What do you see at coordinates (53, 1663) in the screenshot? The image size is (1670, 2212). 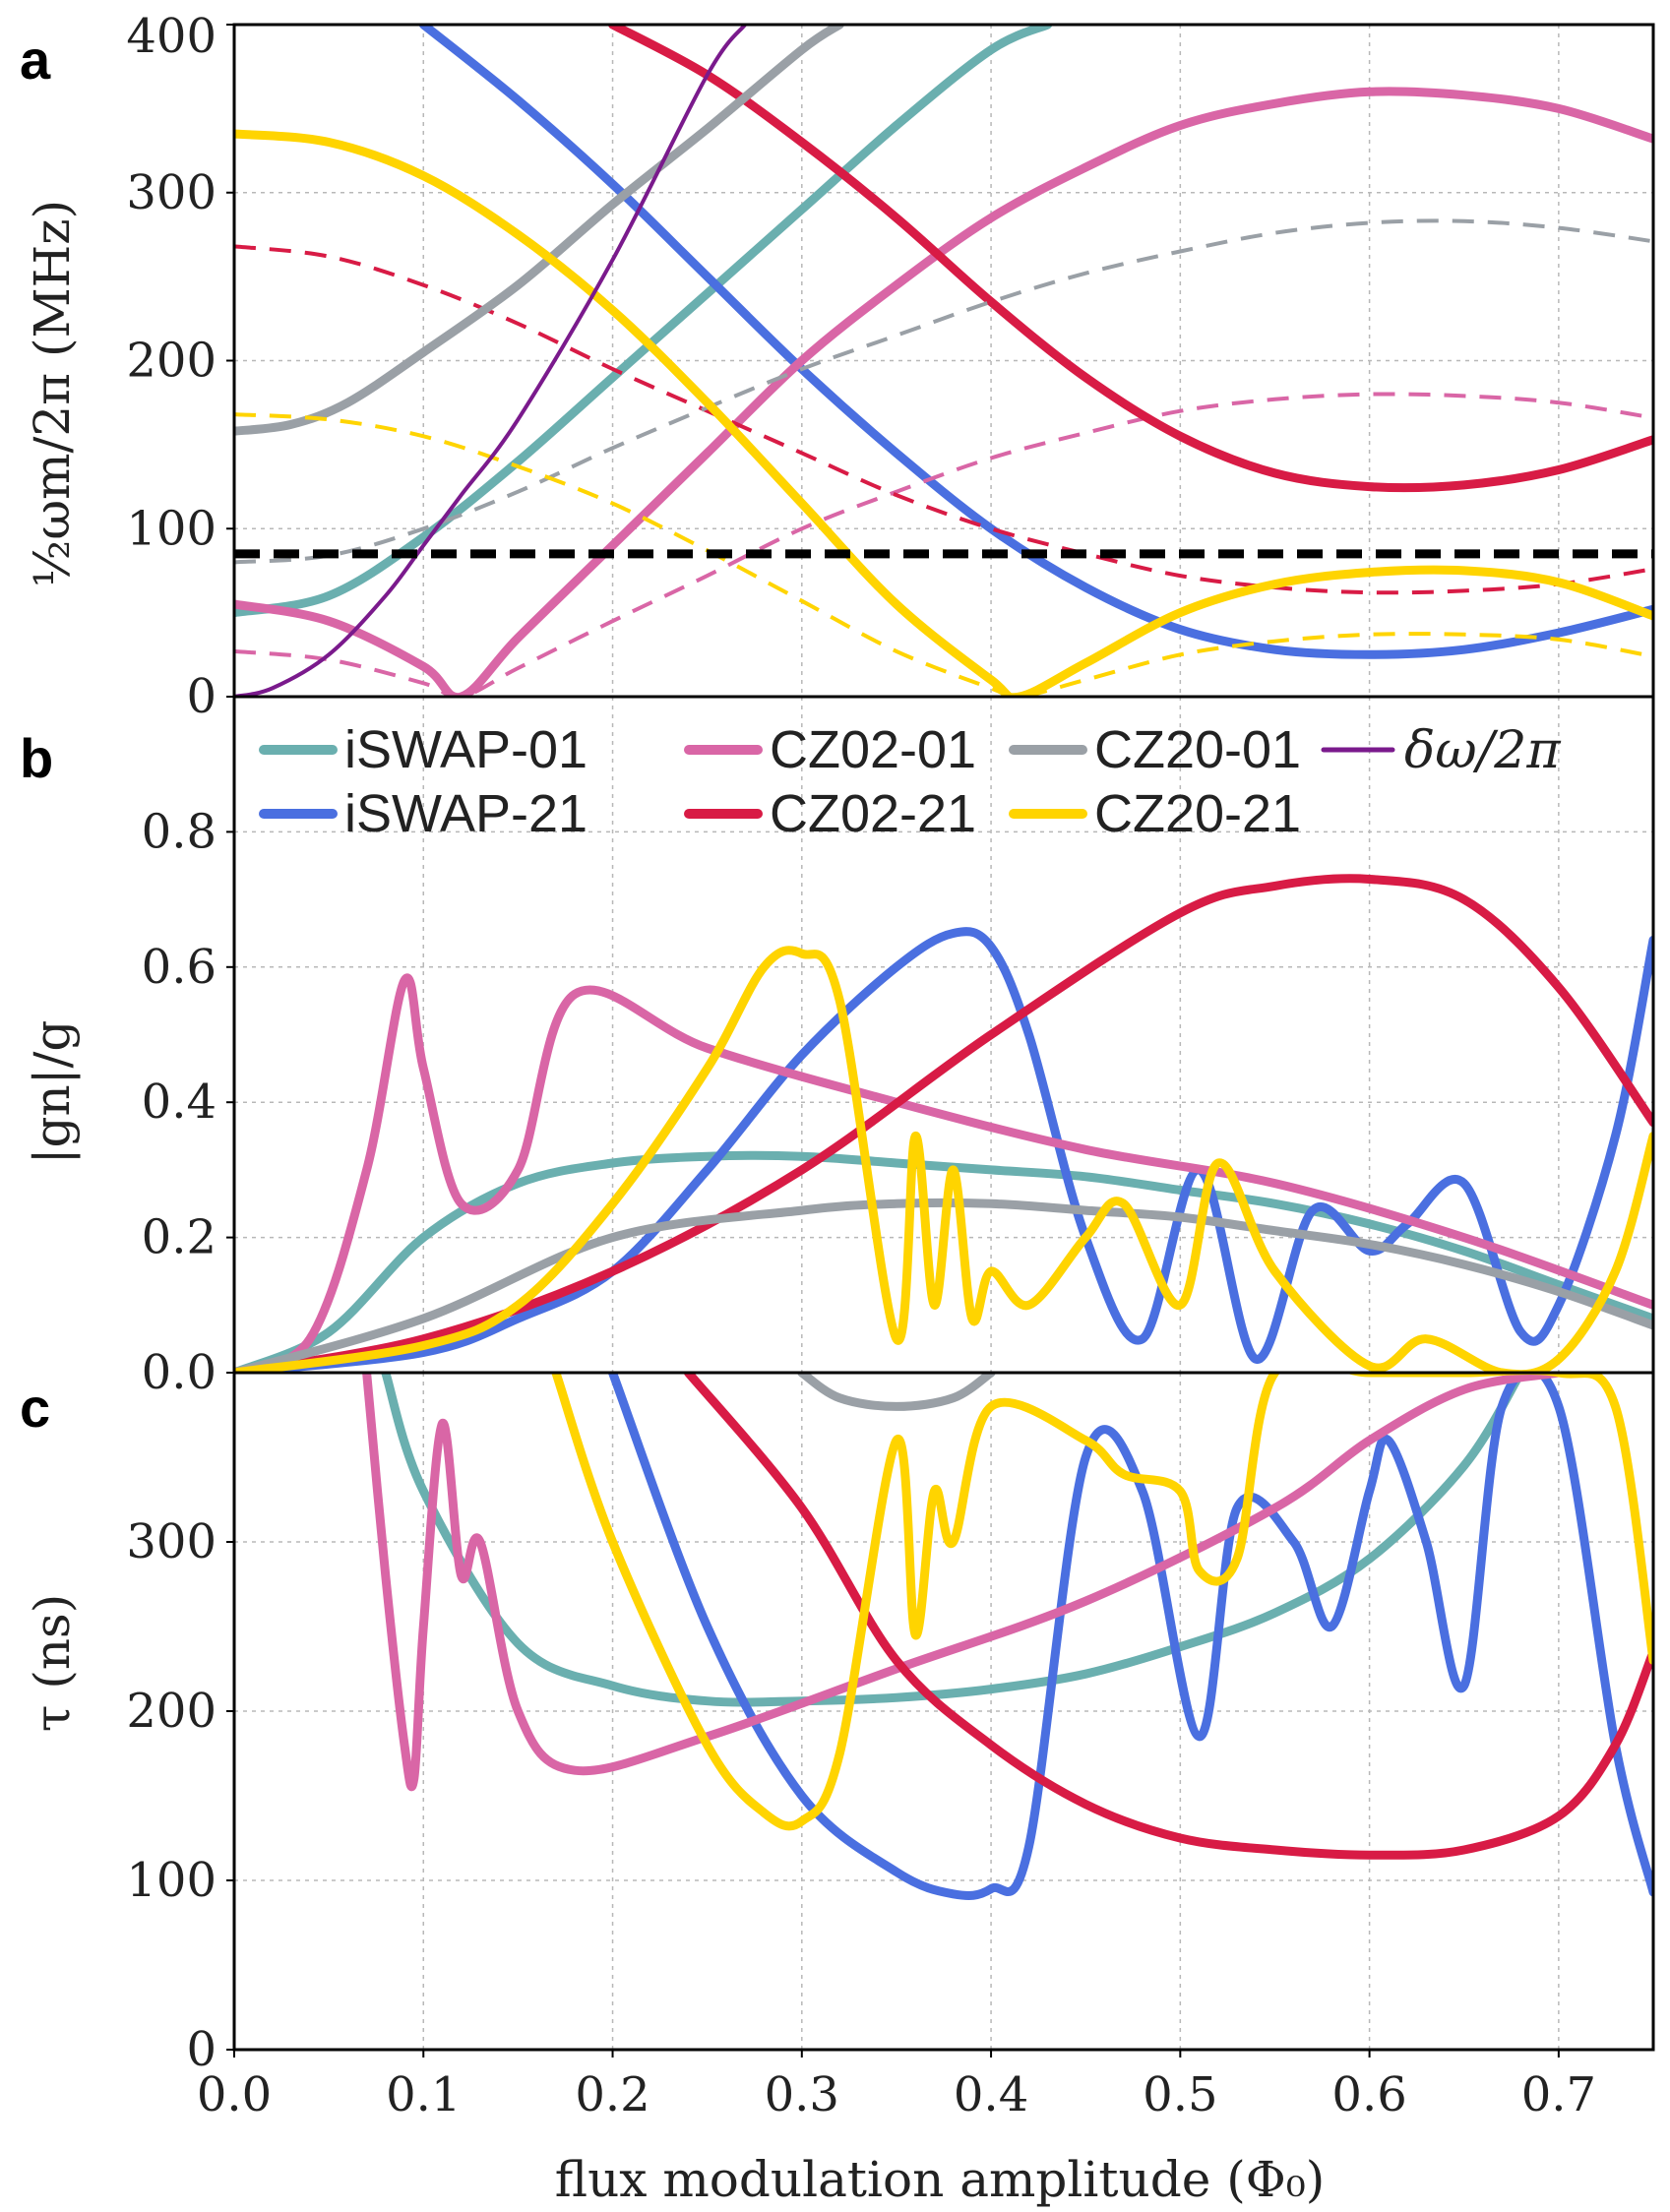 I see `panel-c-ylabel: τ (ns)` at bounding box center [53, 1663].